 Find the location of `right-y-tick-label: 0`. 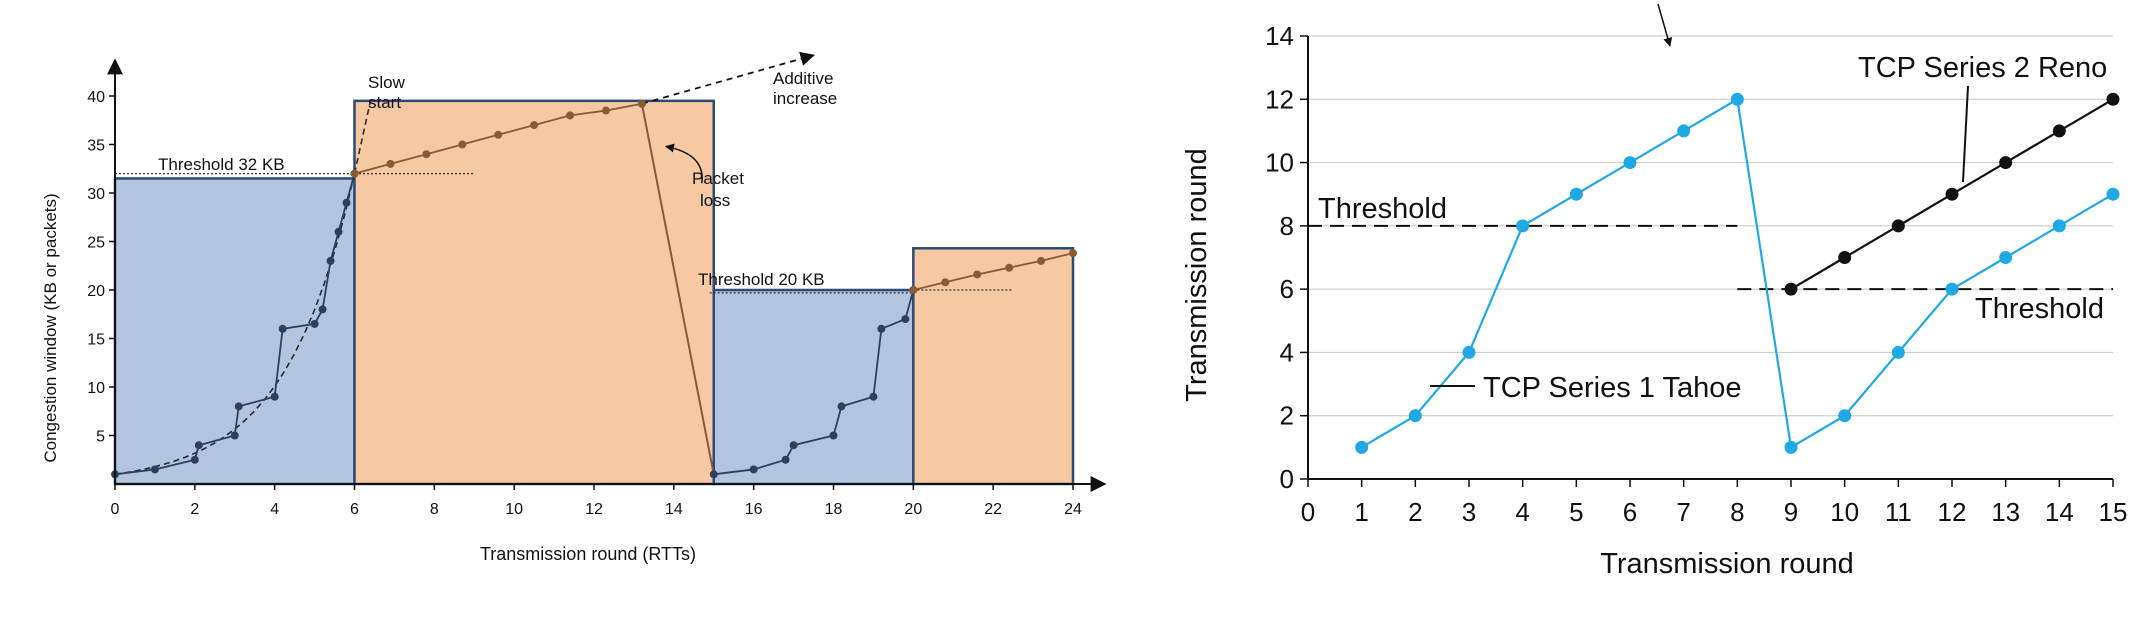

right-y-tick-label: 0 is located at coordinates (1287, 479).